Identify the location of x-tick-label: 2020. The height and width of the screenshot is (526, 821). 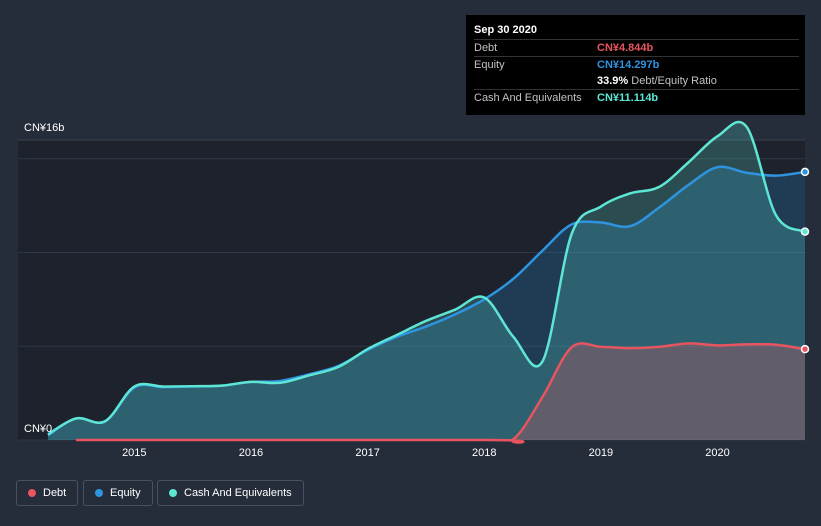
(717, 453).